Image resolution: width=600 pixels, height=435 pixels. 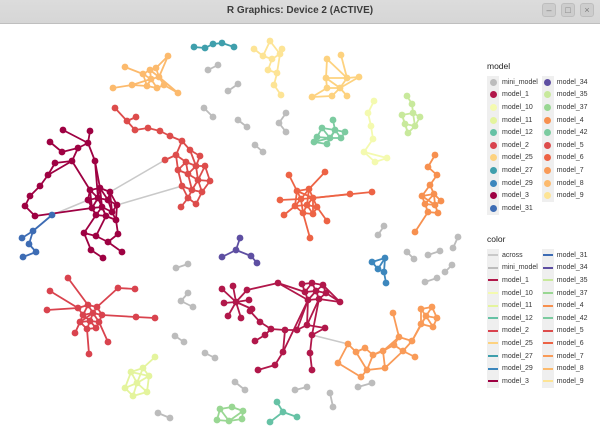 I want to click on legend-label: model_42, so click(x=572, y=133).